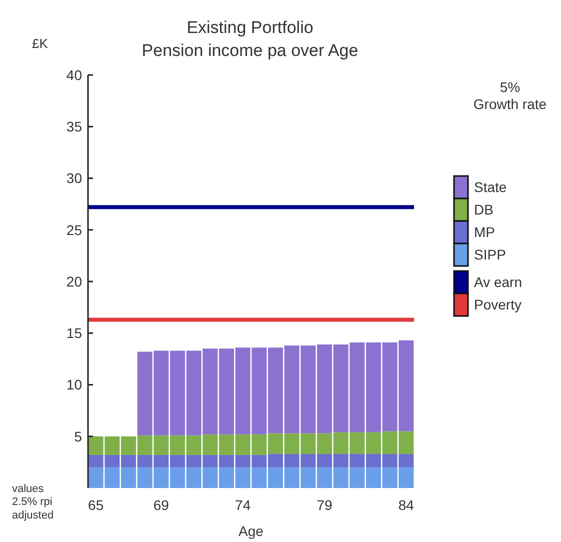  I want to click on legend-label: SIPP, so click(490, 254).